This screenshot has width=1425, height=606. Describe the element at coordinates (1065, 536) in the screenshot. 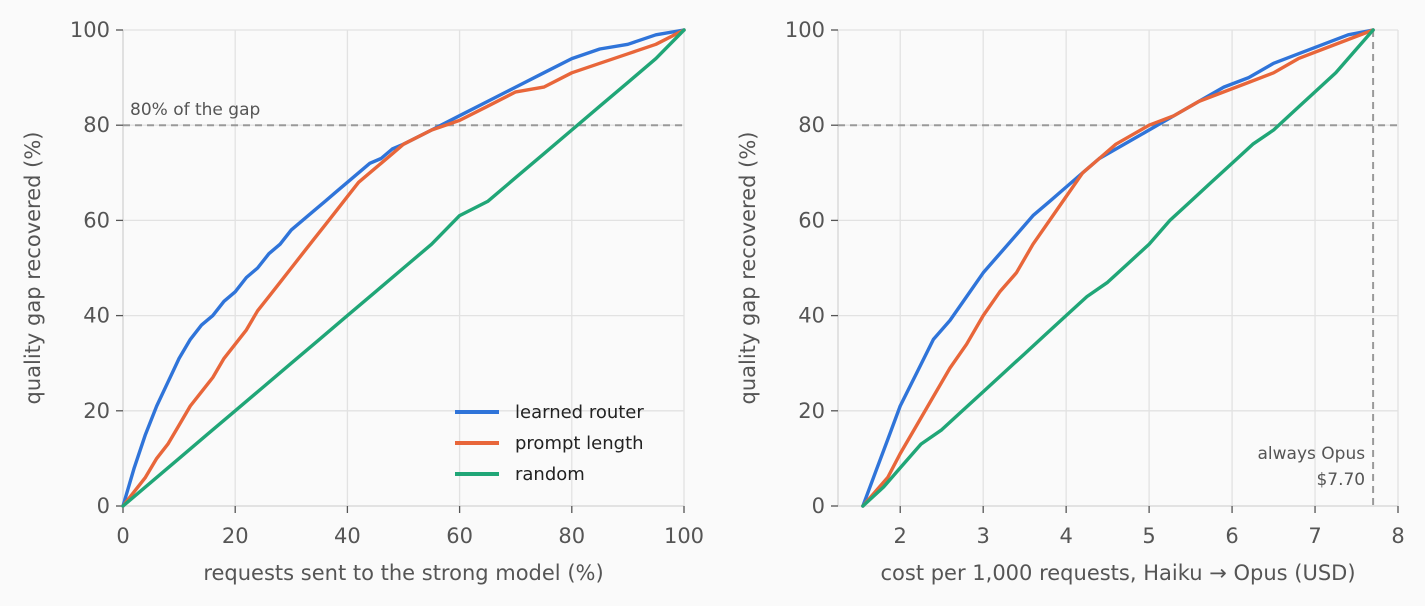

I see `right-x-tick-label: 4` at that location.